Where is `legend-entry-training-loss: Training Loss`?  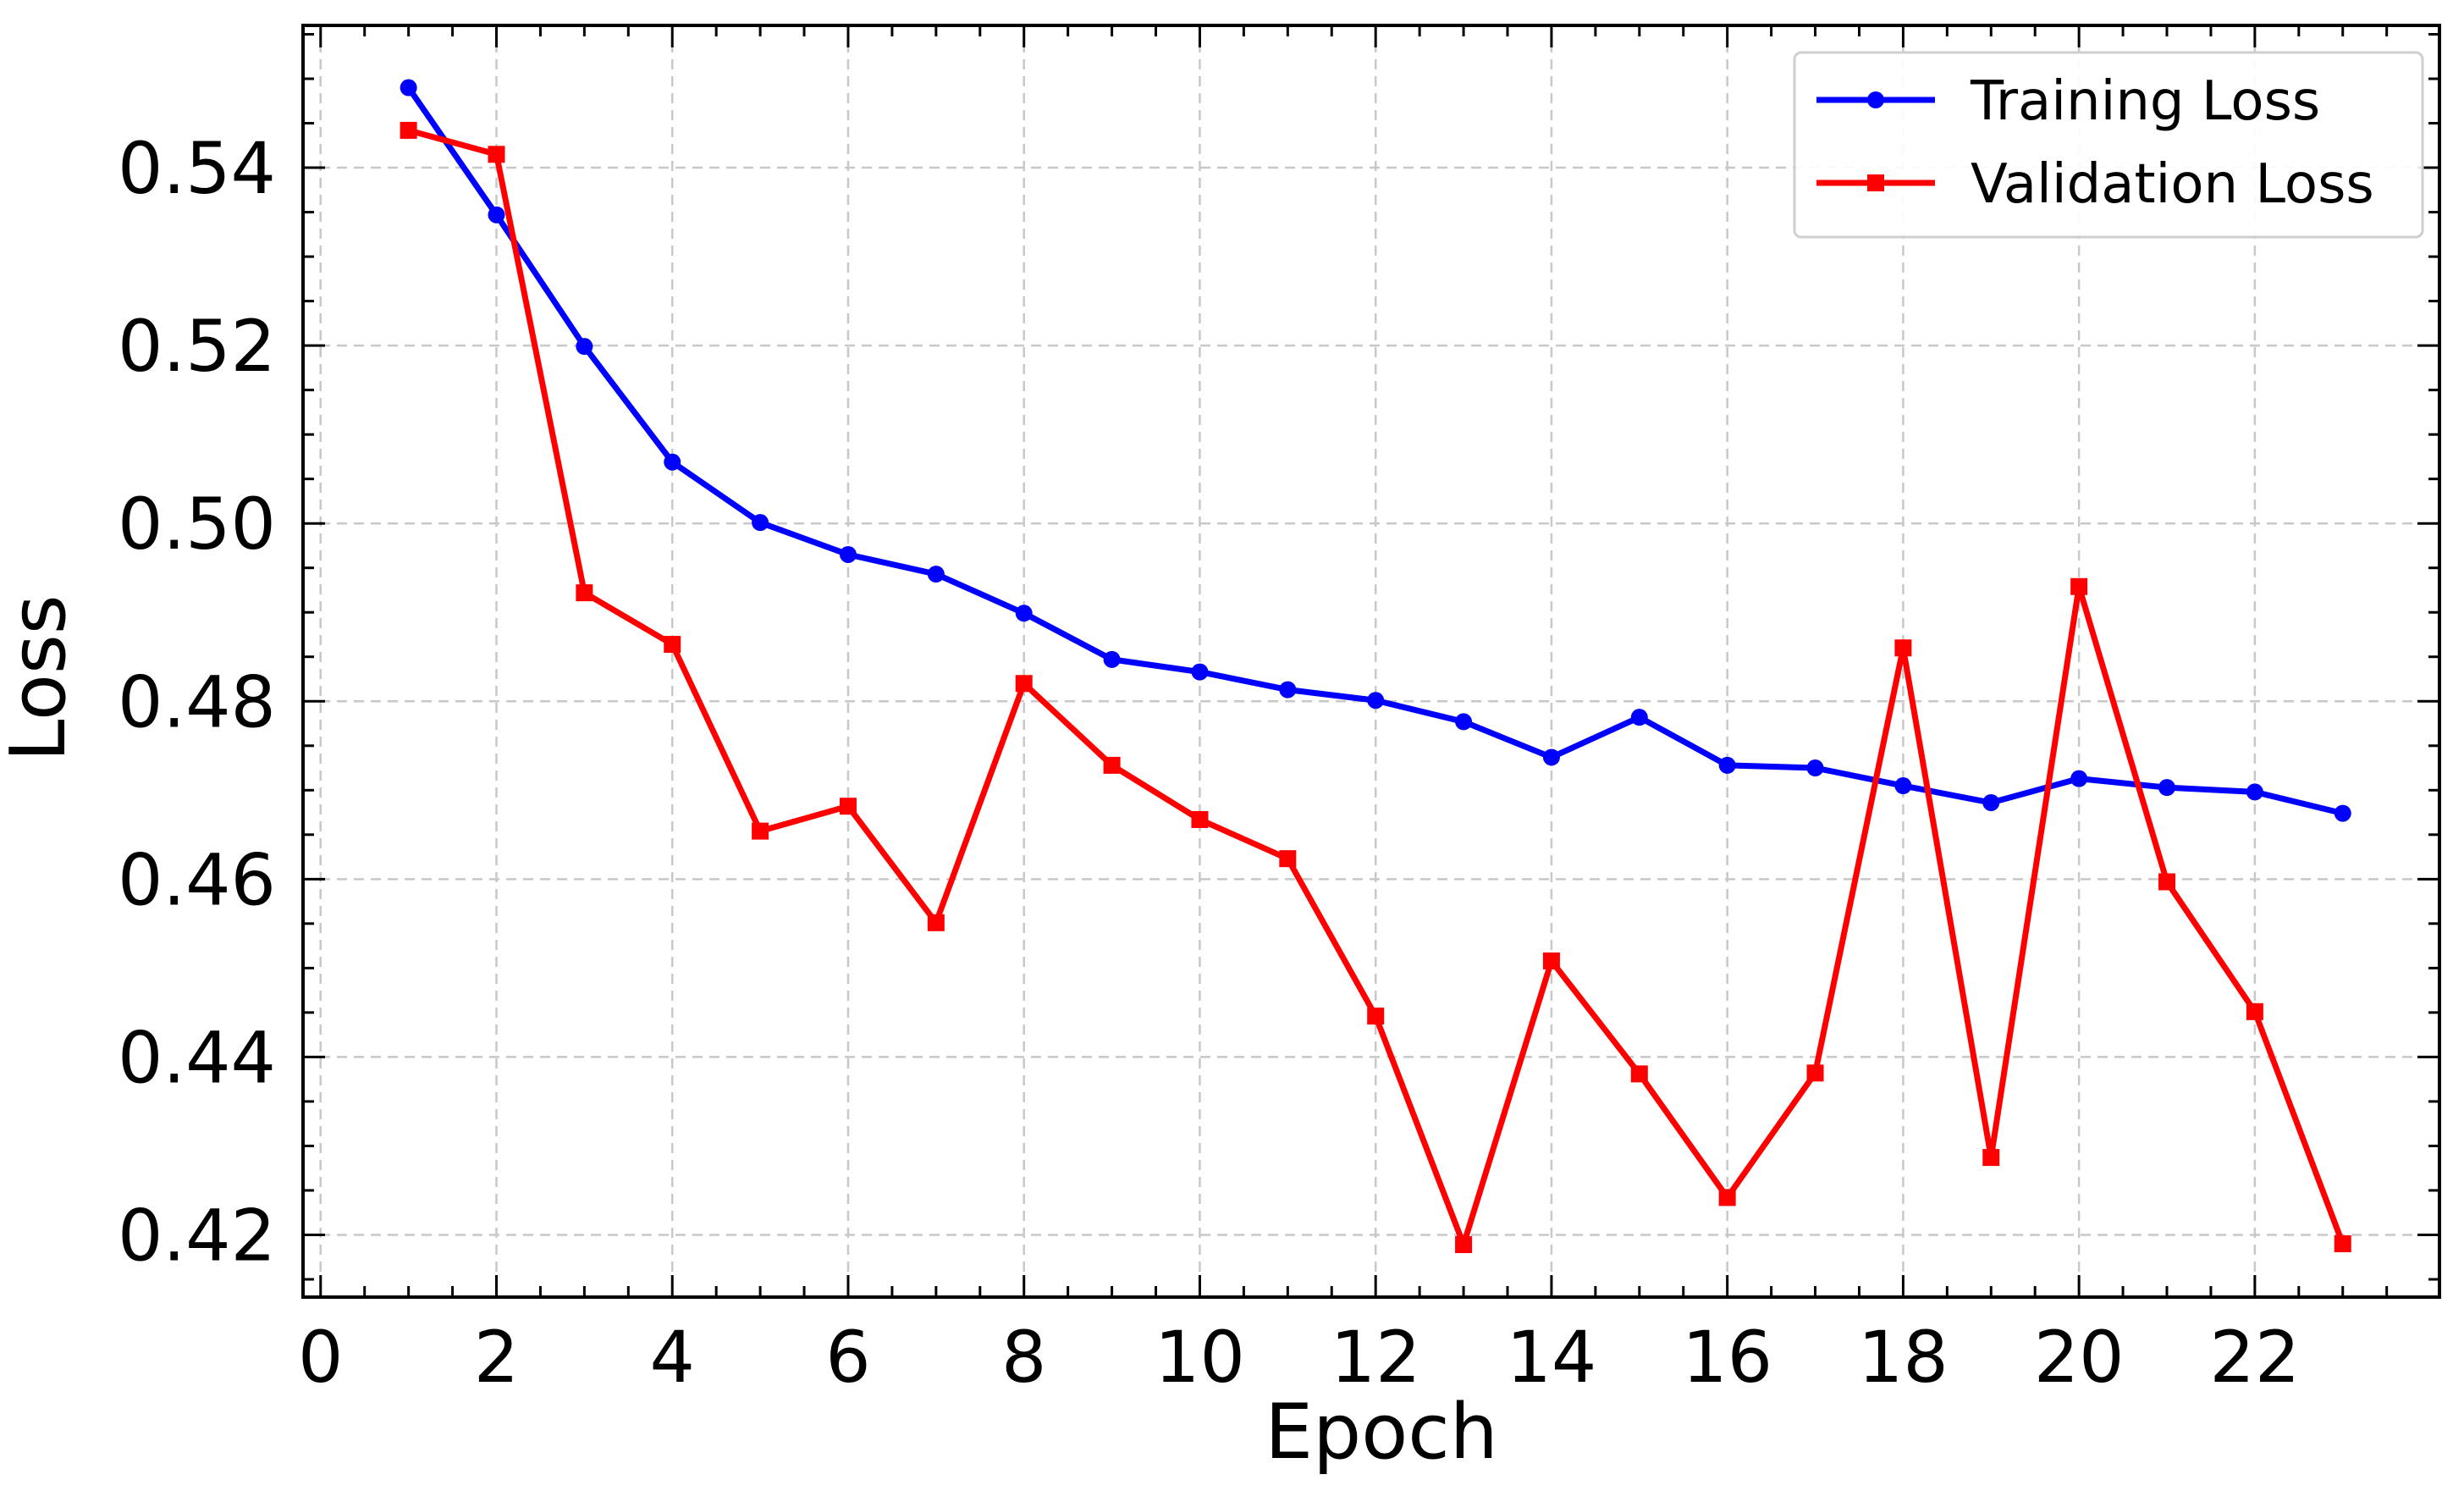 legend-entry-training-loss: Training Loss is located at coordinates (2068, 101).